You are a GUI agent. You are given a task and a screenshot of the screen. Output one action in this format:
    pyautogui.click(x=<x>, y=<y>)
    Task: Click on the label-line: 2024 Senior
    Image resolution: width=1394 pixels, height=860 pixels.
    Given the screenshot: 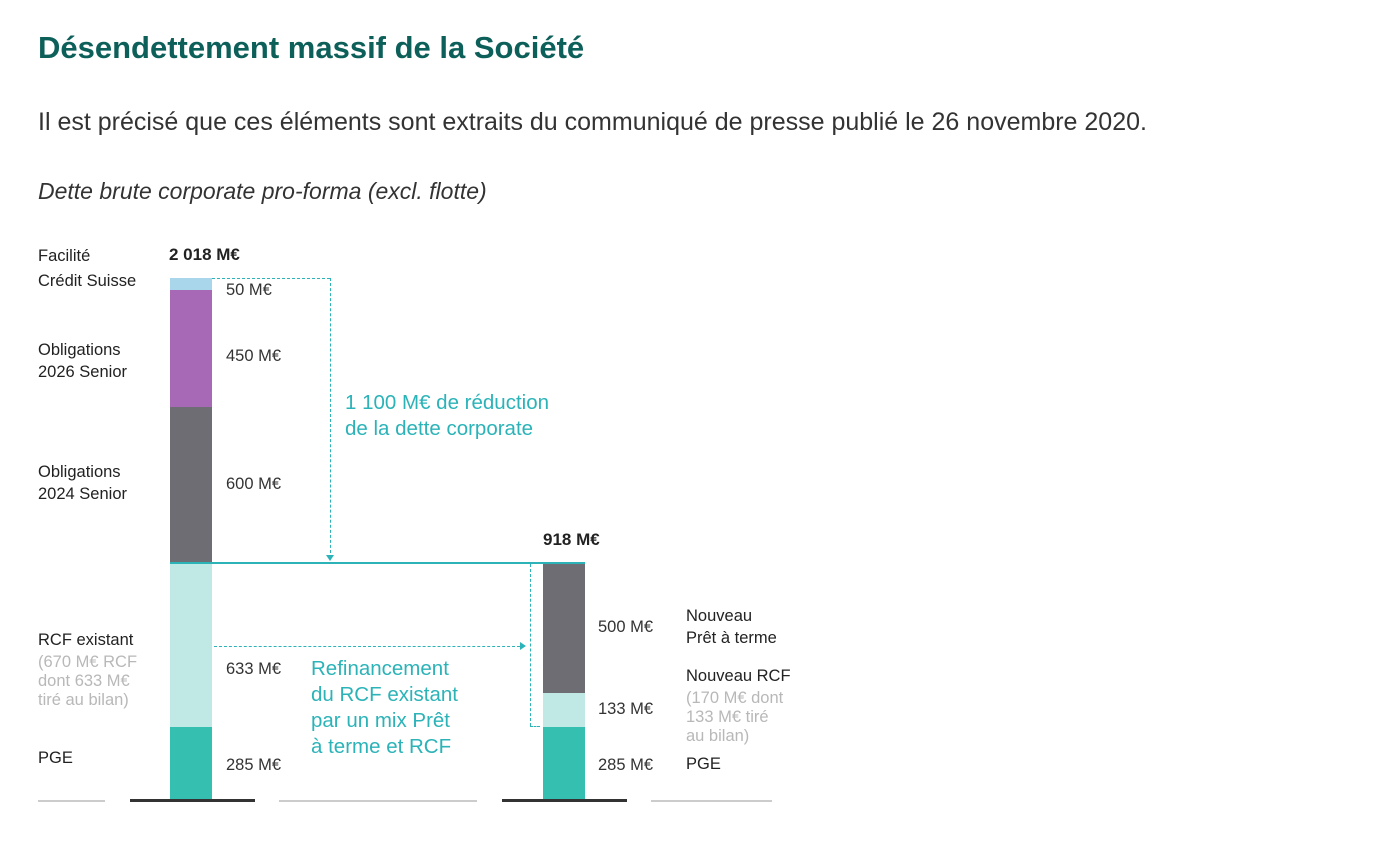 What is the action you would take?
    pyautogui.click(x=82, y=494)
    